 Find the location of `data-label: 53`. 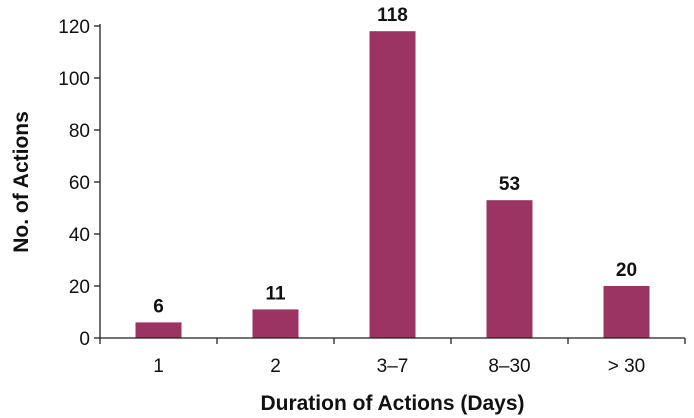

data-label: 53 is located at coordinates (509, 184).